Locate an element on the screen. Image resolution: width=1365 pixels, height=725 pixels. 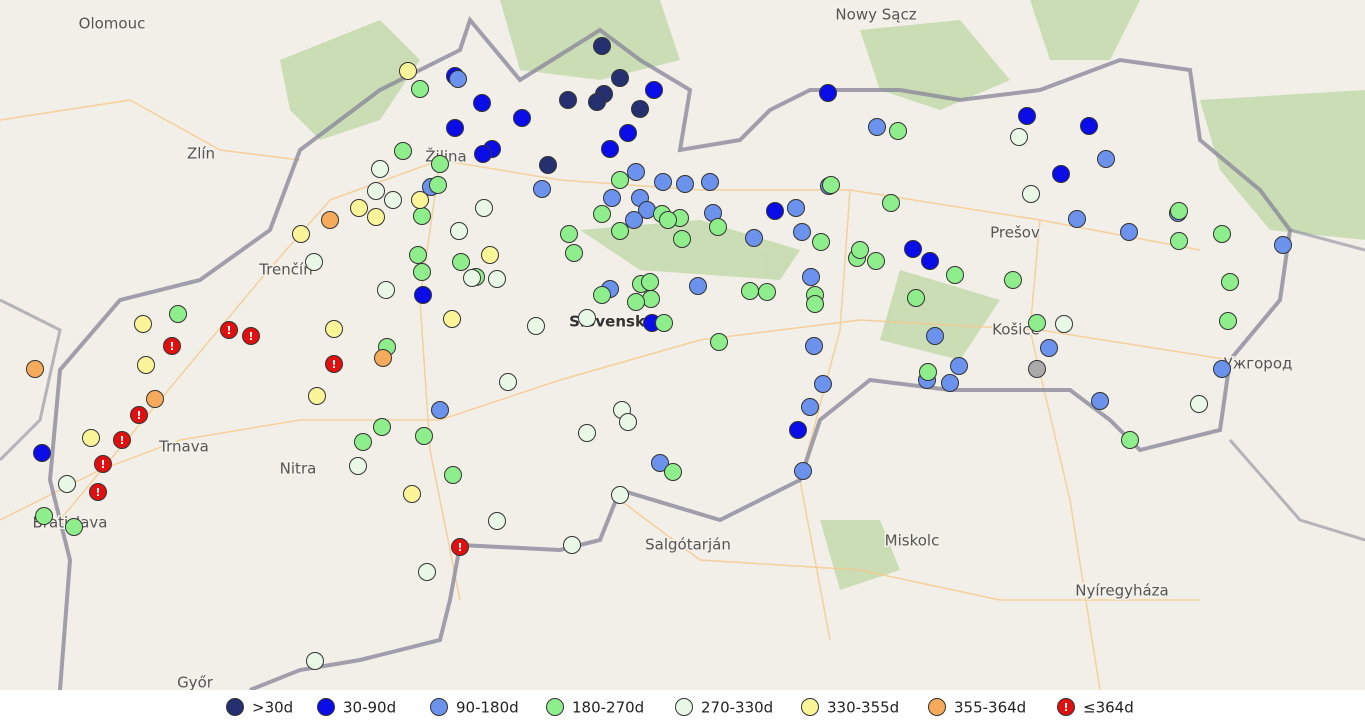
place-label: Trenčín is located at coordinates (285, 270).